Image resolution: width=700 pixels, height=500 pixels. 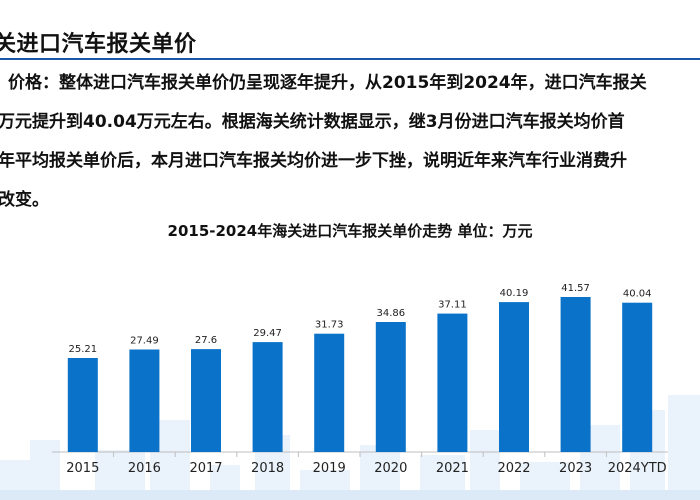 What do you see at coordinates (637, 294) in the screenshot?
I see `data-label: 40.04` at bounding box center [637, 294].